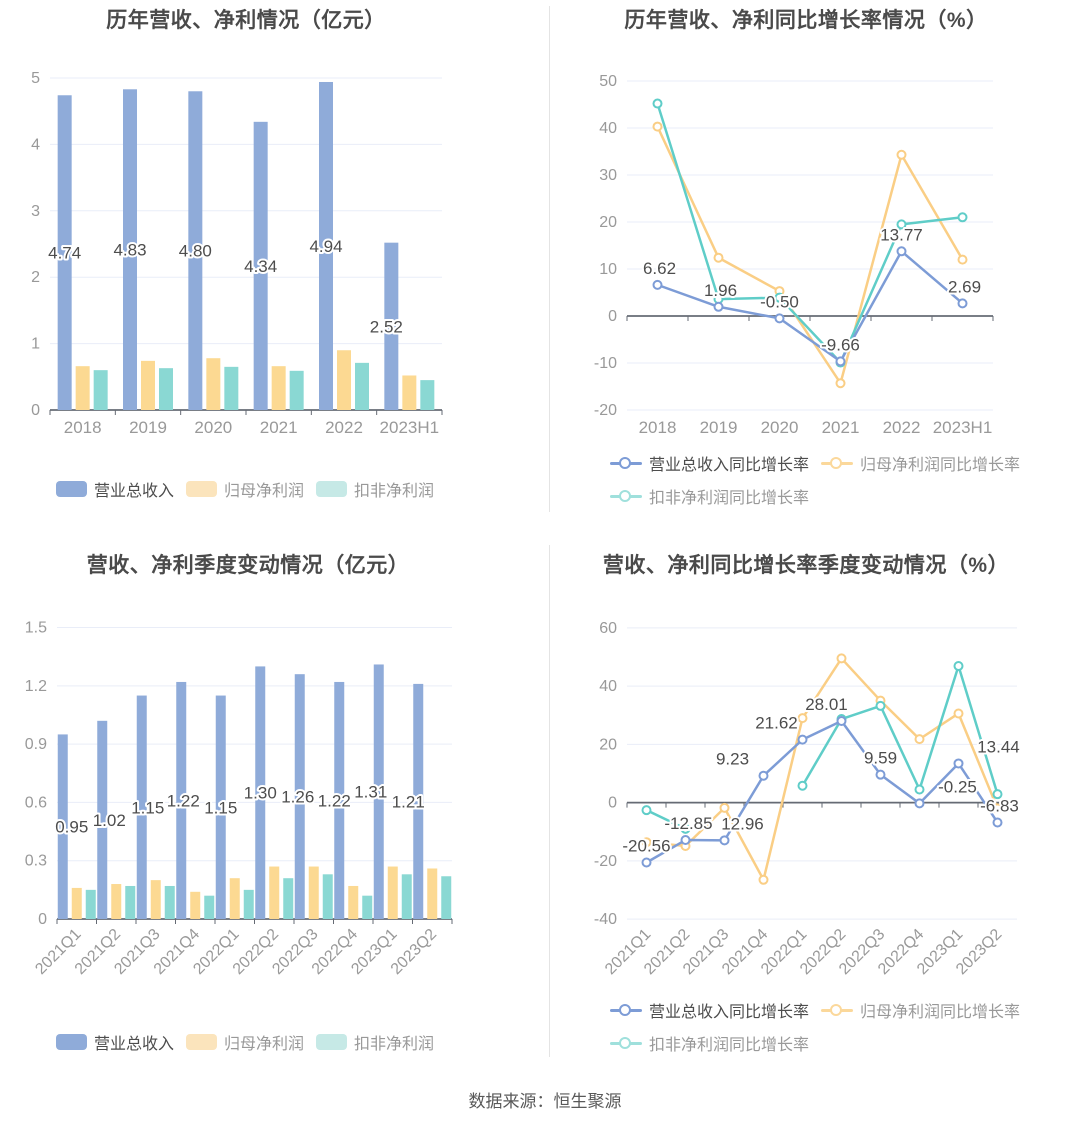 The image size is (1090, 1129). What do you see at coordinates (134, 1044) in the screenshot?
I see `legend-label: 营业总收入` at bounding box center [134, 1044].